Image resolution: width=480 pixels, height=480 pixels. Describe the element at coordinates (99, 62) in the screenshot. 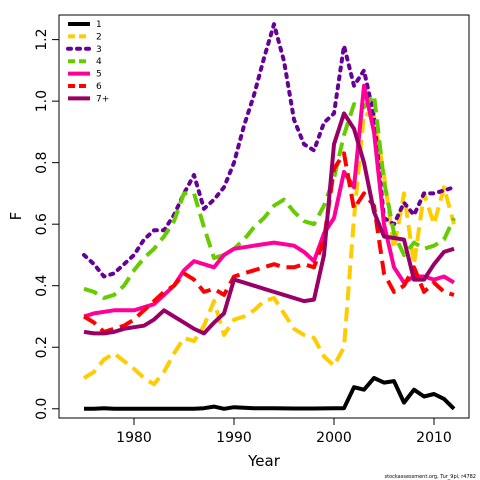

I see `legend-label-4: 4` at that location.